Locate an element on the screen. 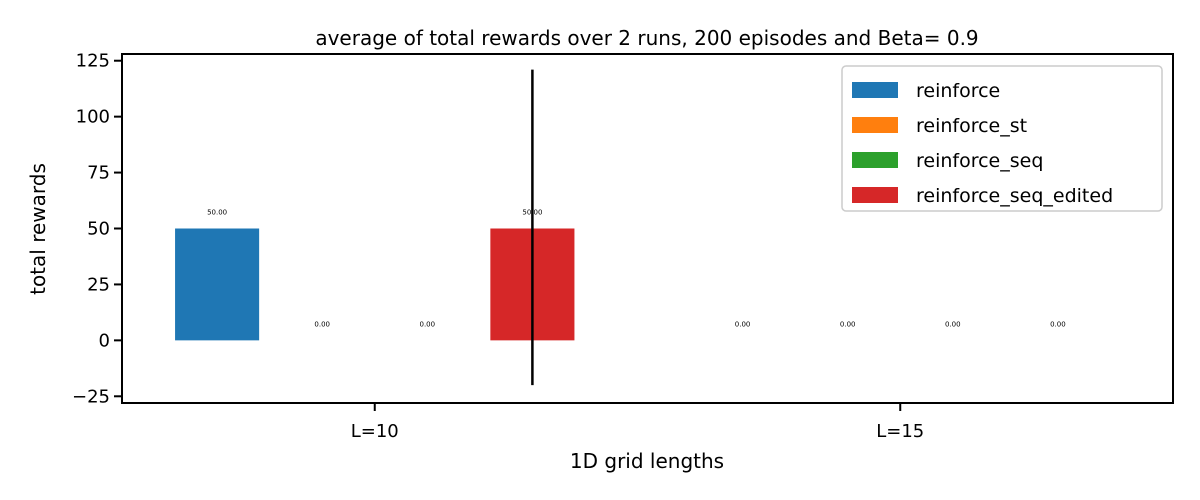 This screenshot has height=500, width=1200. data-label: 50.00 is located at coordinates (217, 213).